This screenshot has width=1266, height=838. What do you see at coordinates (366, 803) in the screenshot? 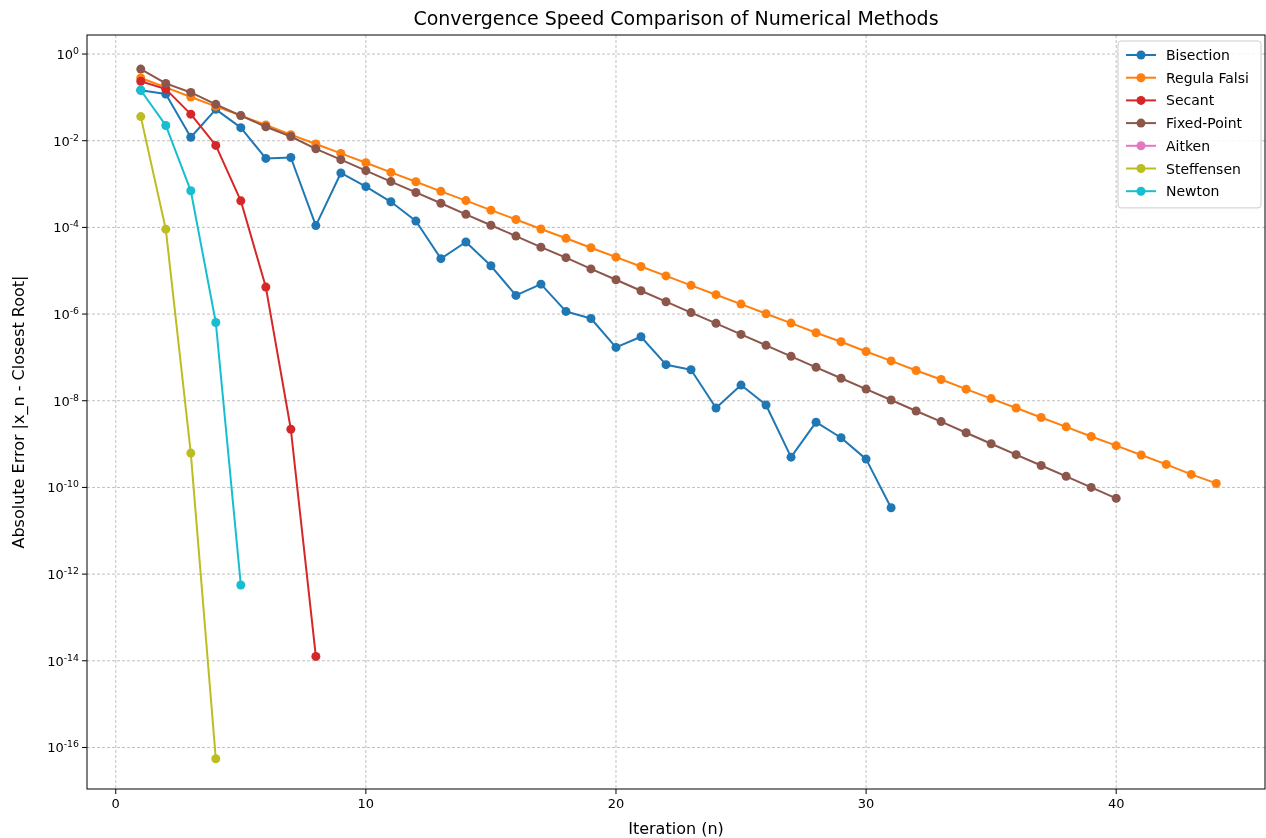
I see `x-tick-label: 10` at bounding box center [366, 803].